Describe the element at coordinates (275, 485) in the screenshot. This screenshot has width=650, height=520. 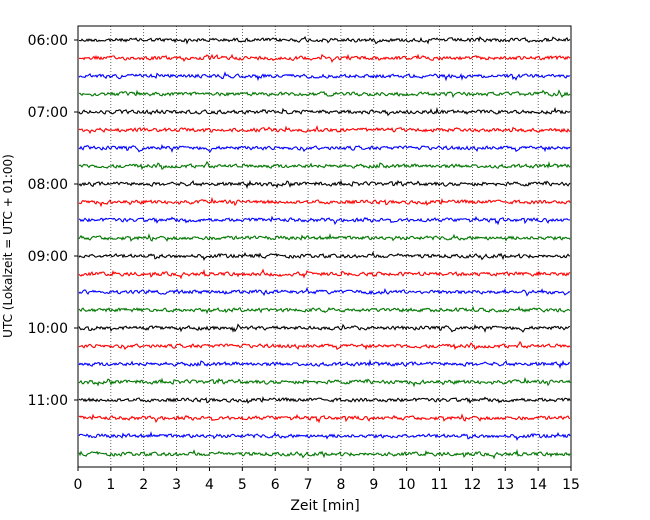
I see `x-tick-label: 6` at that location.